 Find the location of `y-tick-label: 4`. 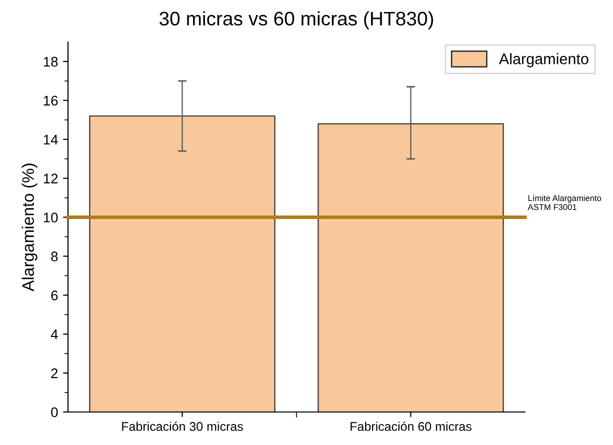

y-tick-label: 4 is located at coordinates (54, 335).